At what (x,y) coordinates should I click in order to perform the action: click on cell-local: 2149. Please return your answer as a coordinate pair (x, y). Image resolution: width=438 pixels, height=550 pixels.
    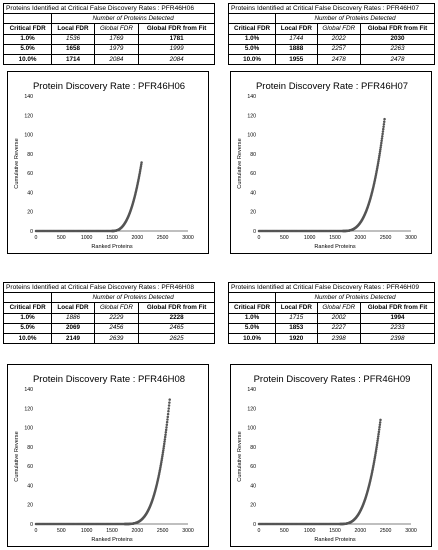
    Looking at the image, I should click on (73, 338).